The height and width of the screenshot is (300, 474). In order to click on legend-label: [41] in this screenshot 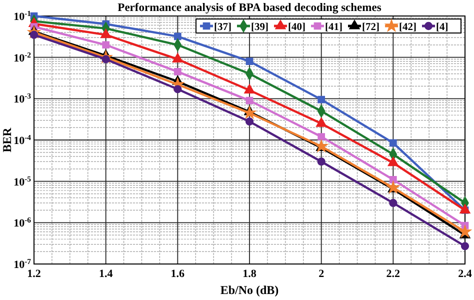, I will do `click(333, 27)`.